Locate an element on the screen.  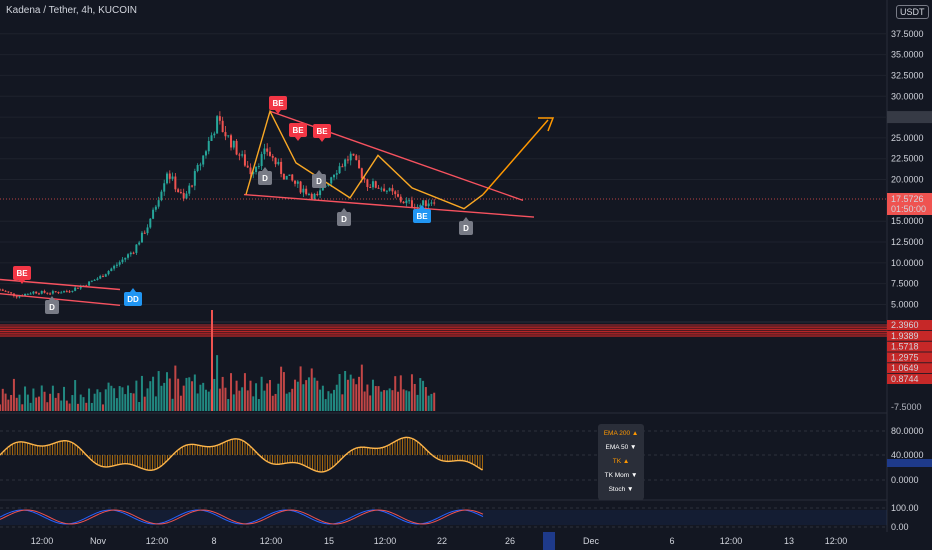
osc-highlight is located at coordinates (909, 463).